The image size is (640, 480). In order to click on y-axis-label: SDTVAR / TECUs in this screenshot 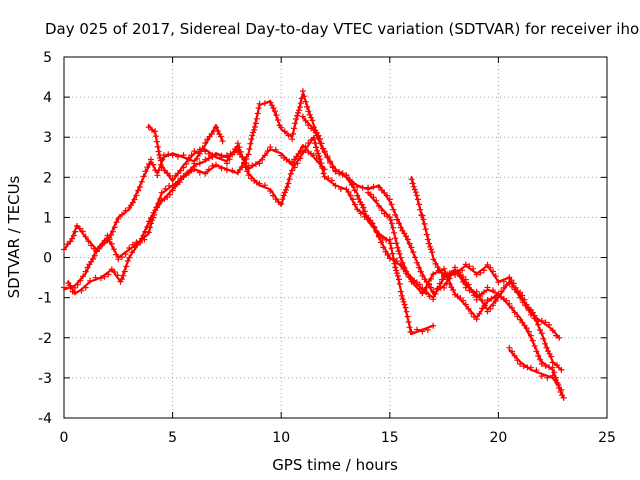, I will do `click(14, 236)`.